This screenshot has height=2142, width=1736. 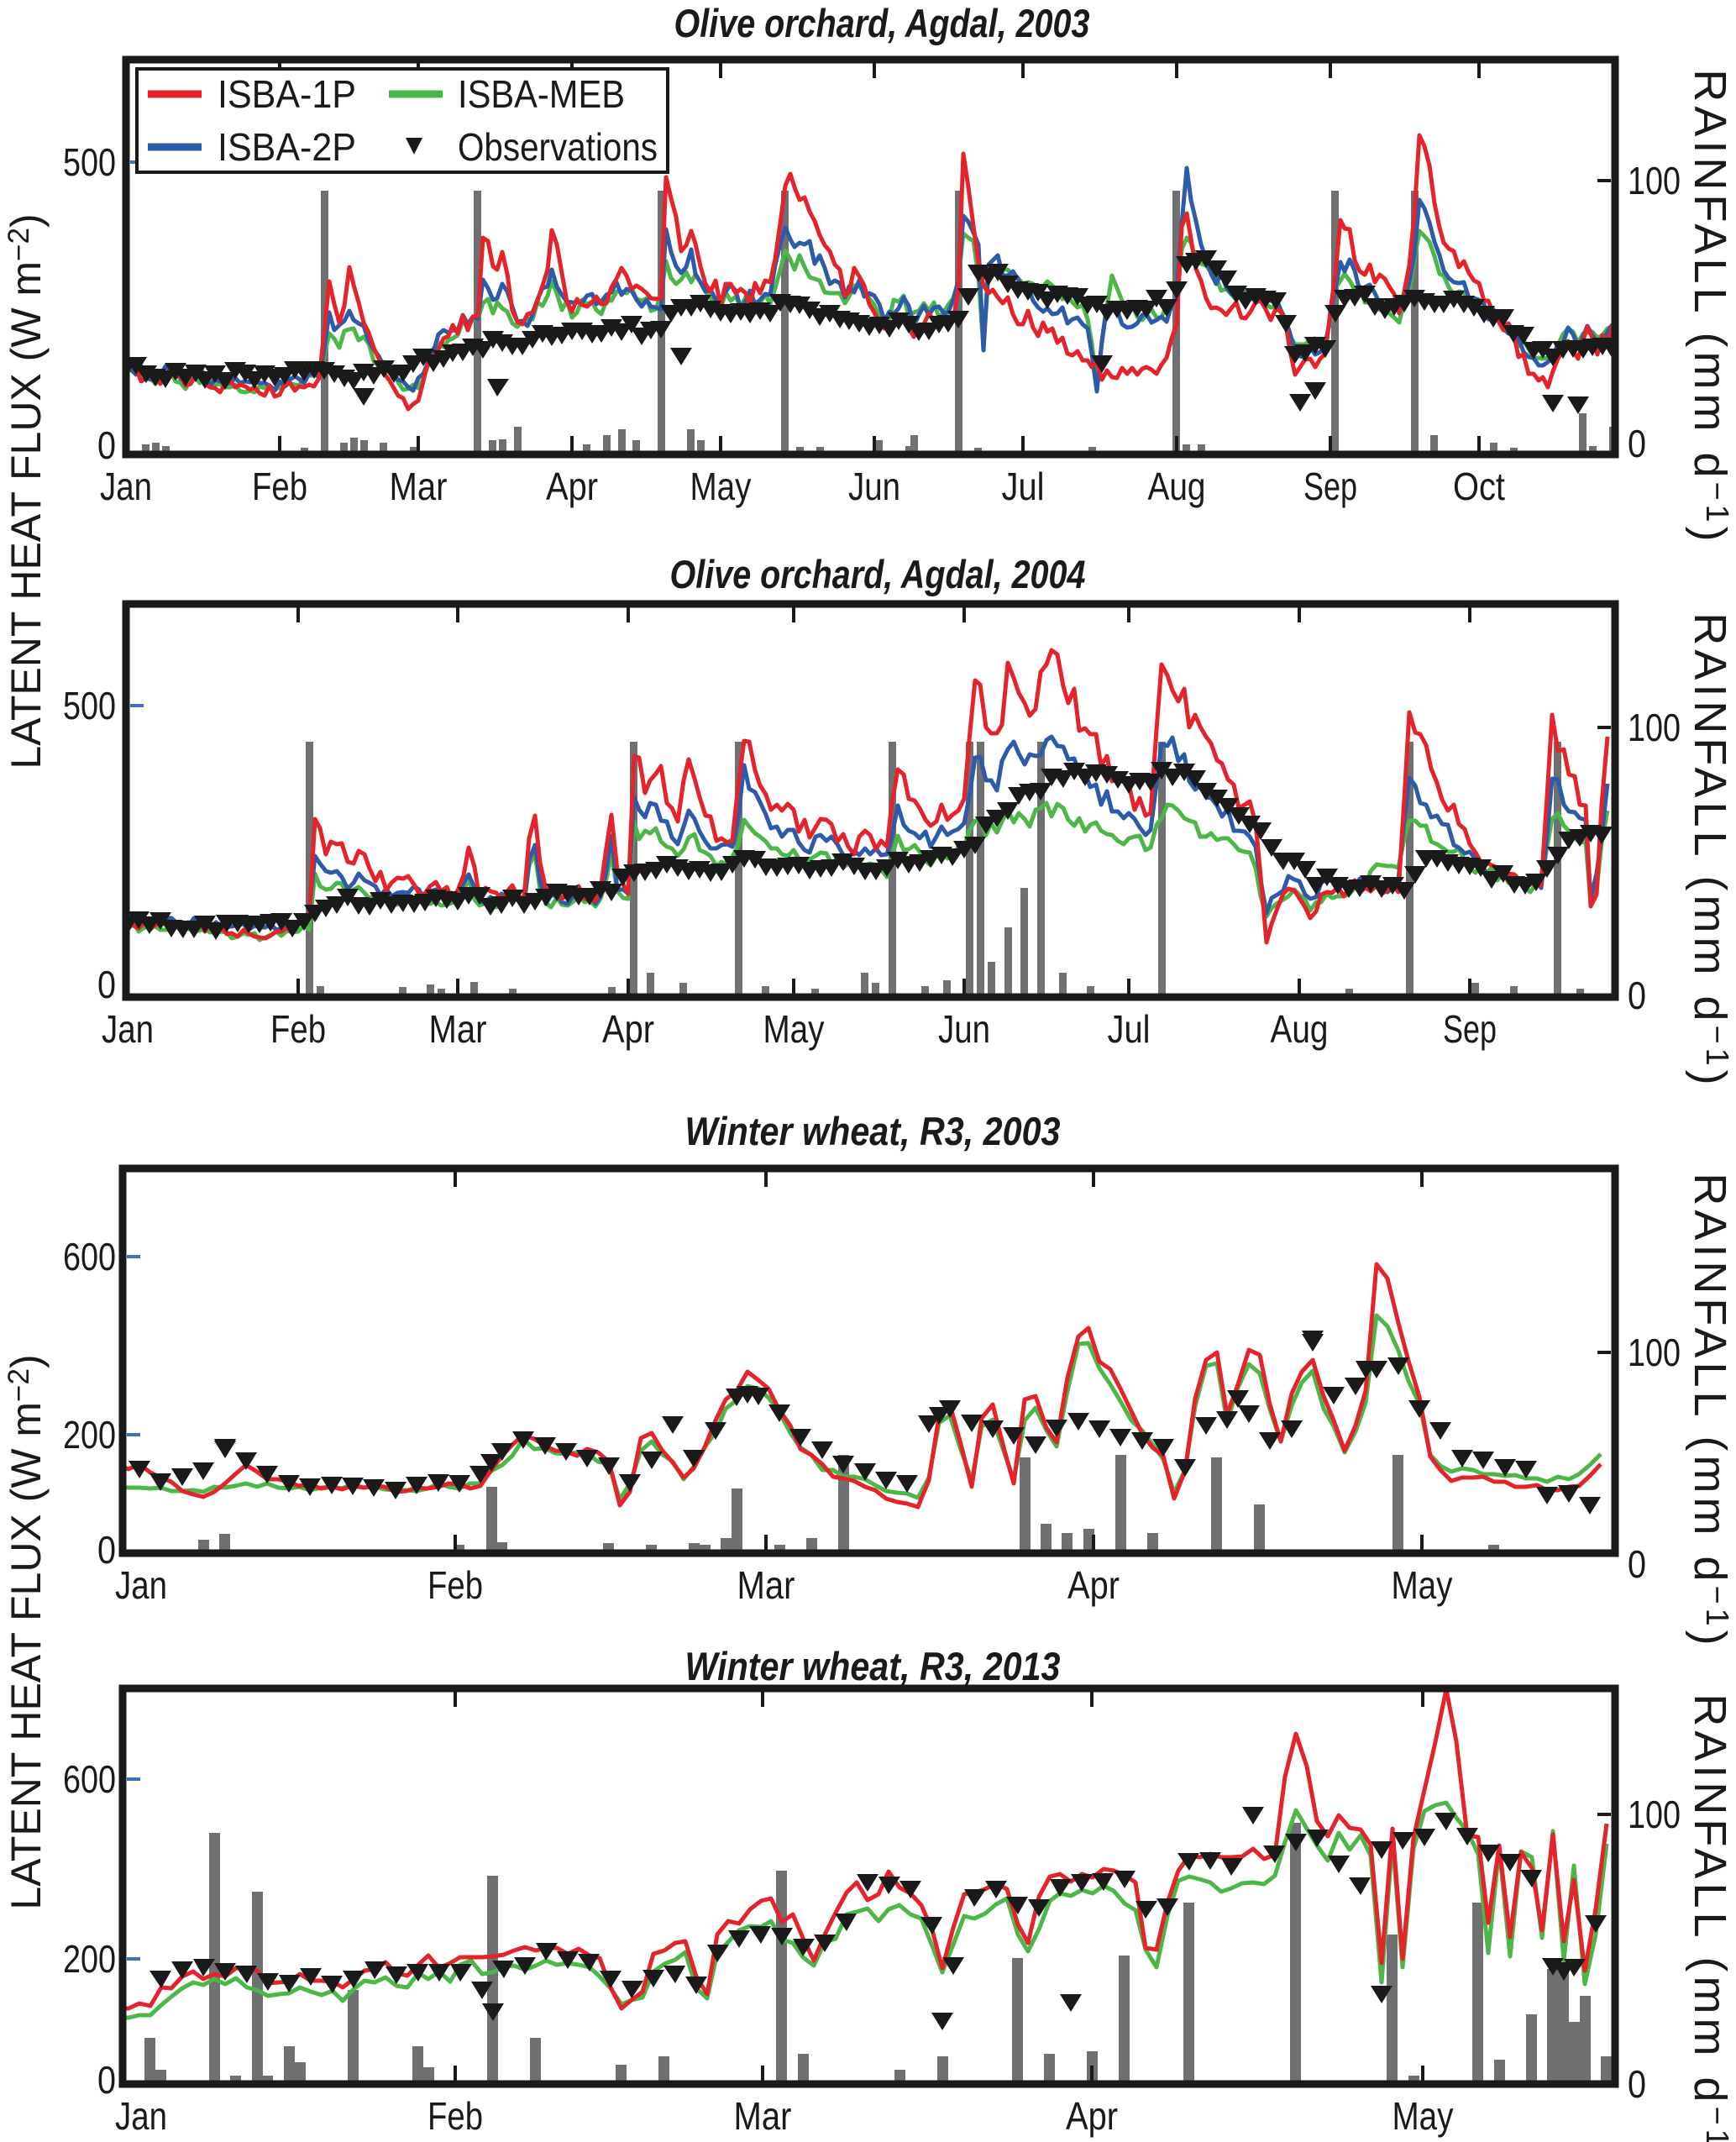 What do you see at coordinates (541, 94) in the screenshot?
I see `svg-text: ISBA-MEB` at bounding box center [541, 94].